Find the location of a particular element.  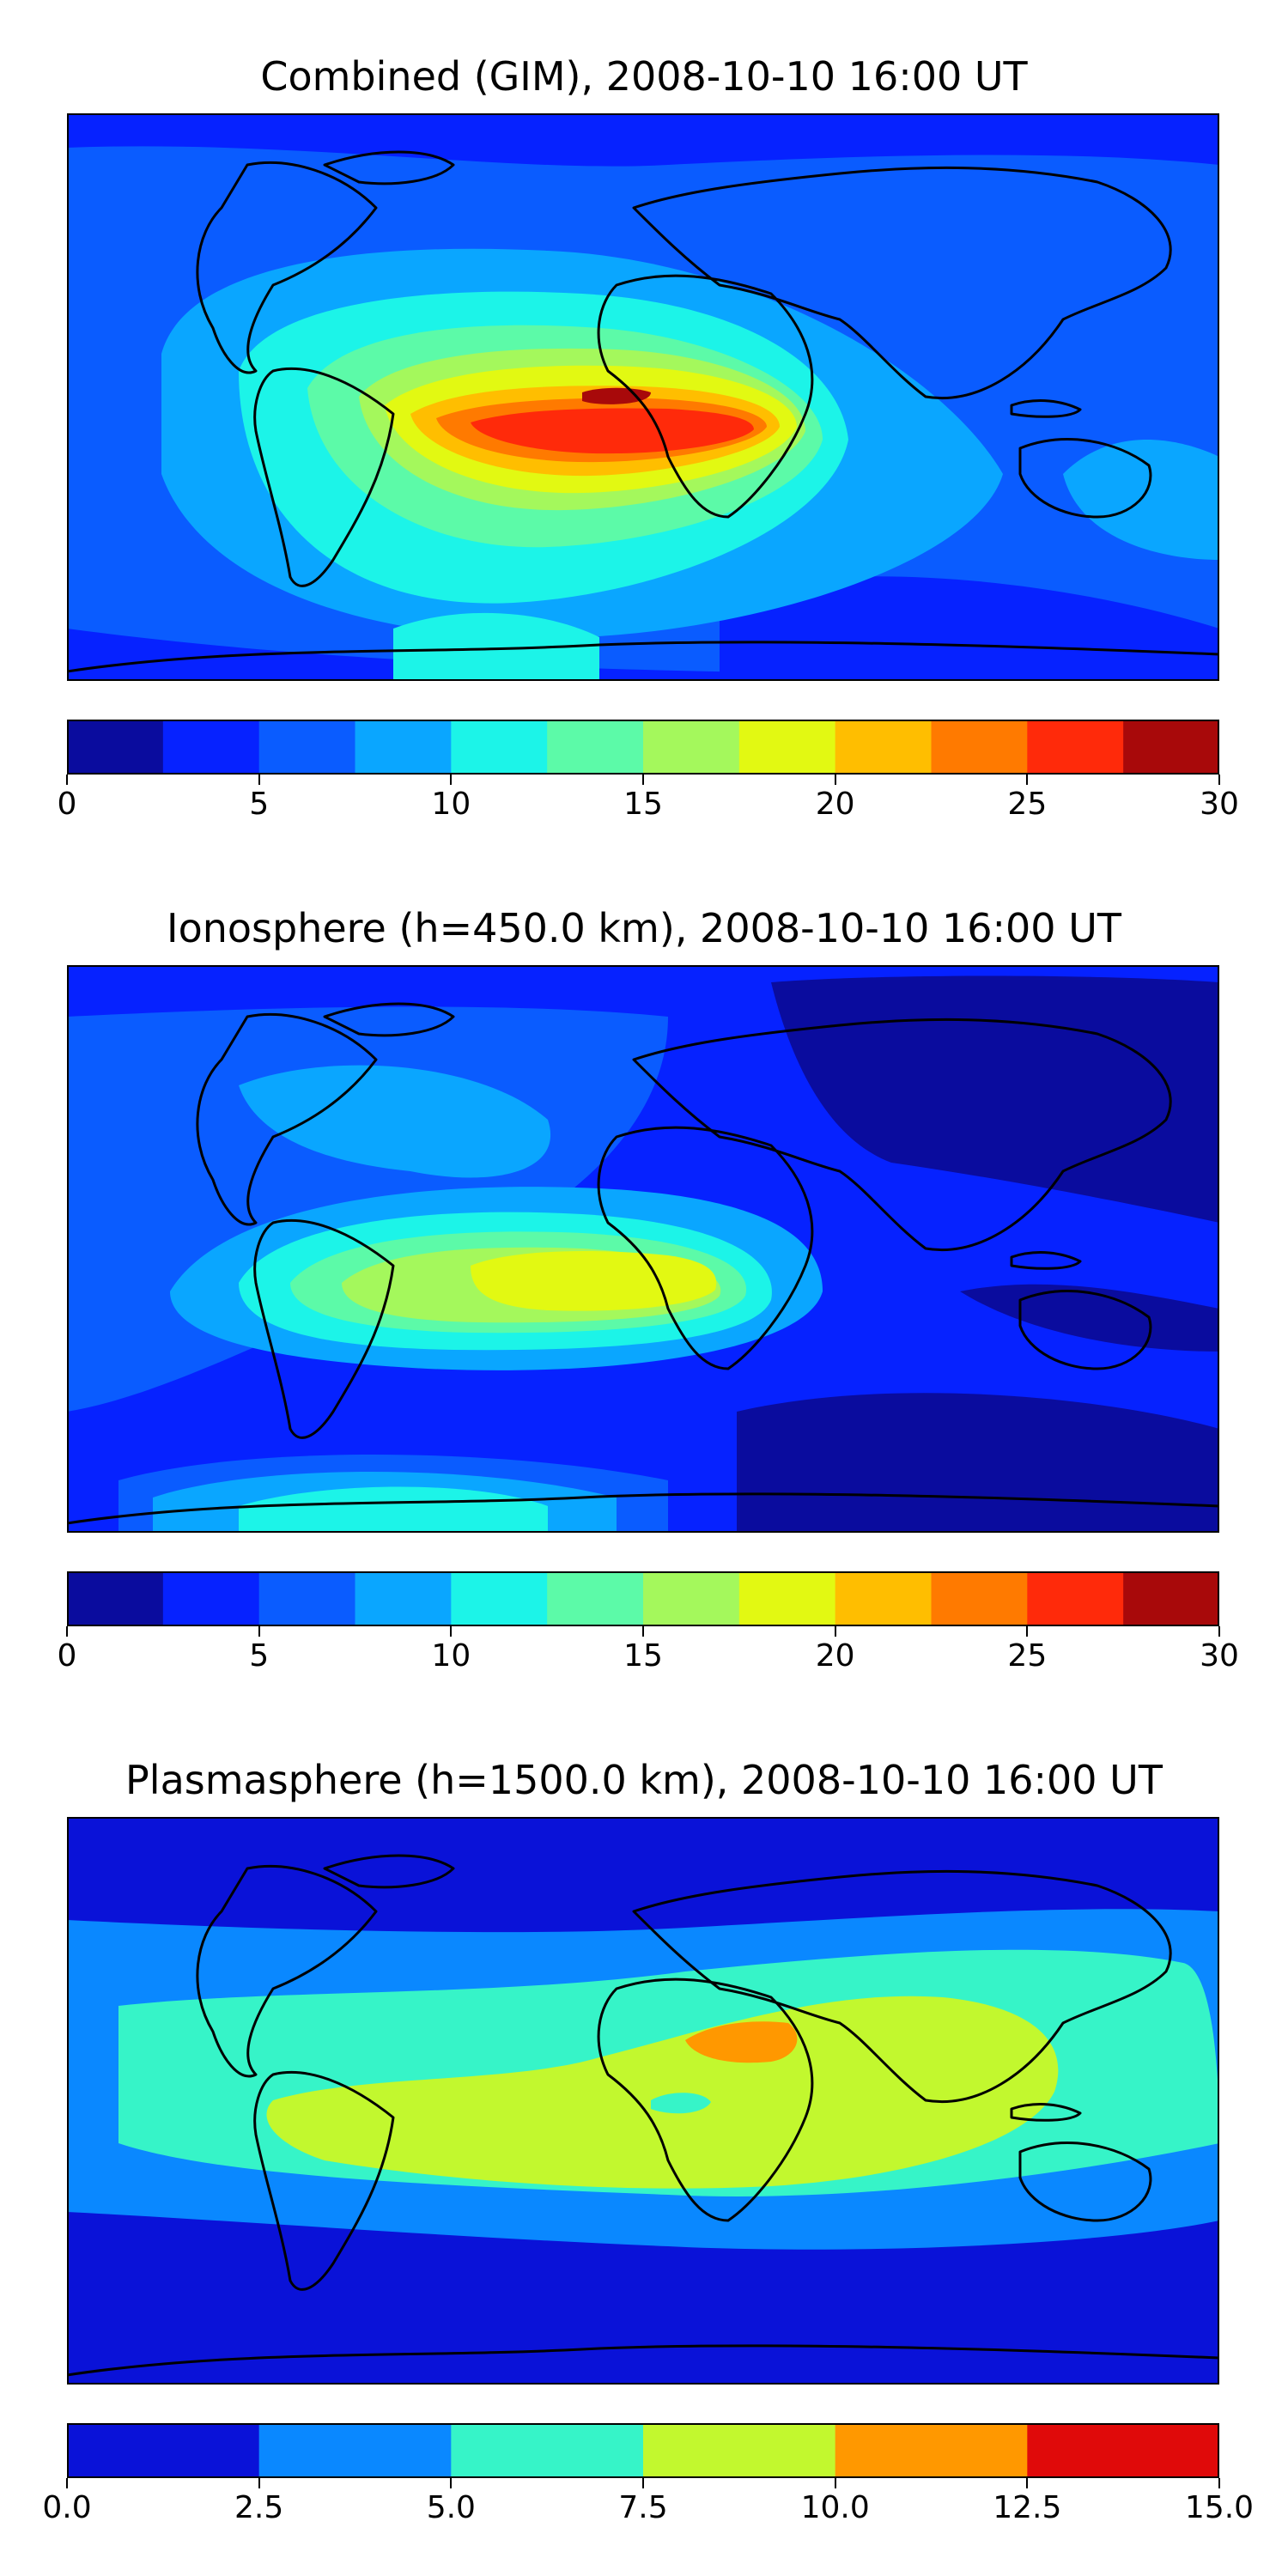

colorbar-tick-label: 0.0 is located at coordinates (67, 2507).